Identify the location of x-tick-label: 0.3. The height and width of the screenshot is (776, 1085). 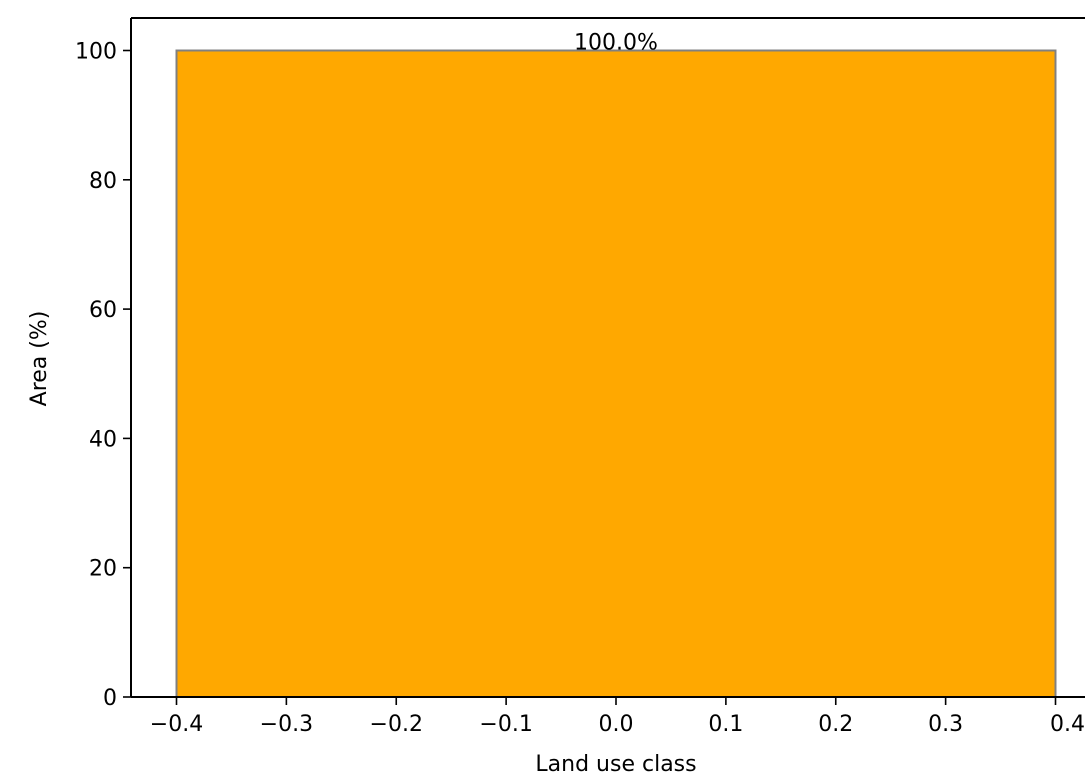
(945, 724).